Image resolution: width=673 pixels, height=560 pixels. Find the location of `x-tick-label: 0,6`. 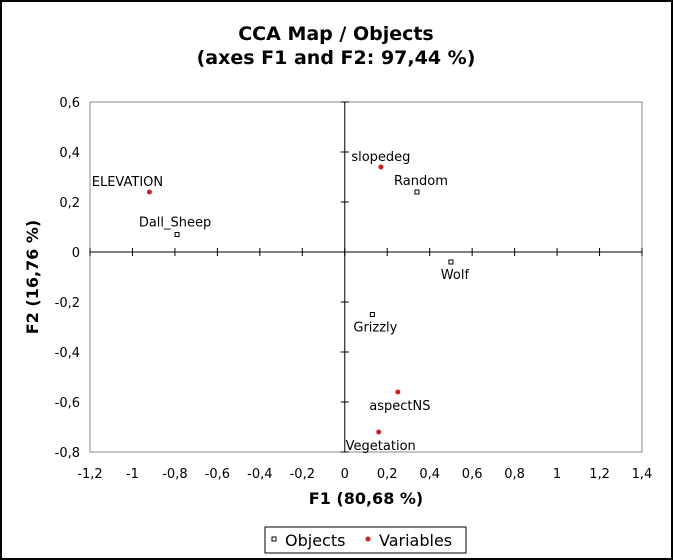

x-tick-label: 0,6 is located at coordinates (472, 474).